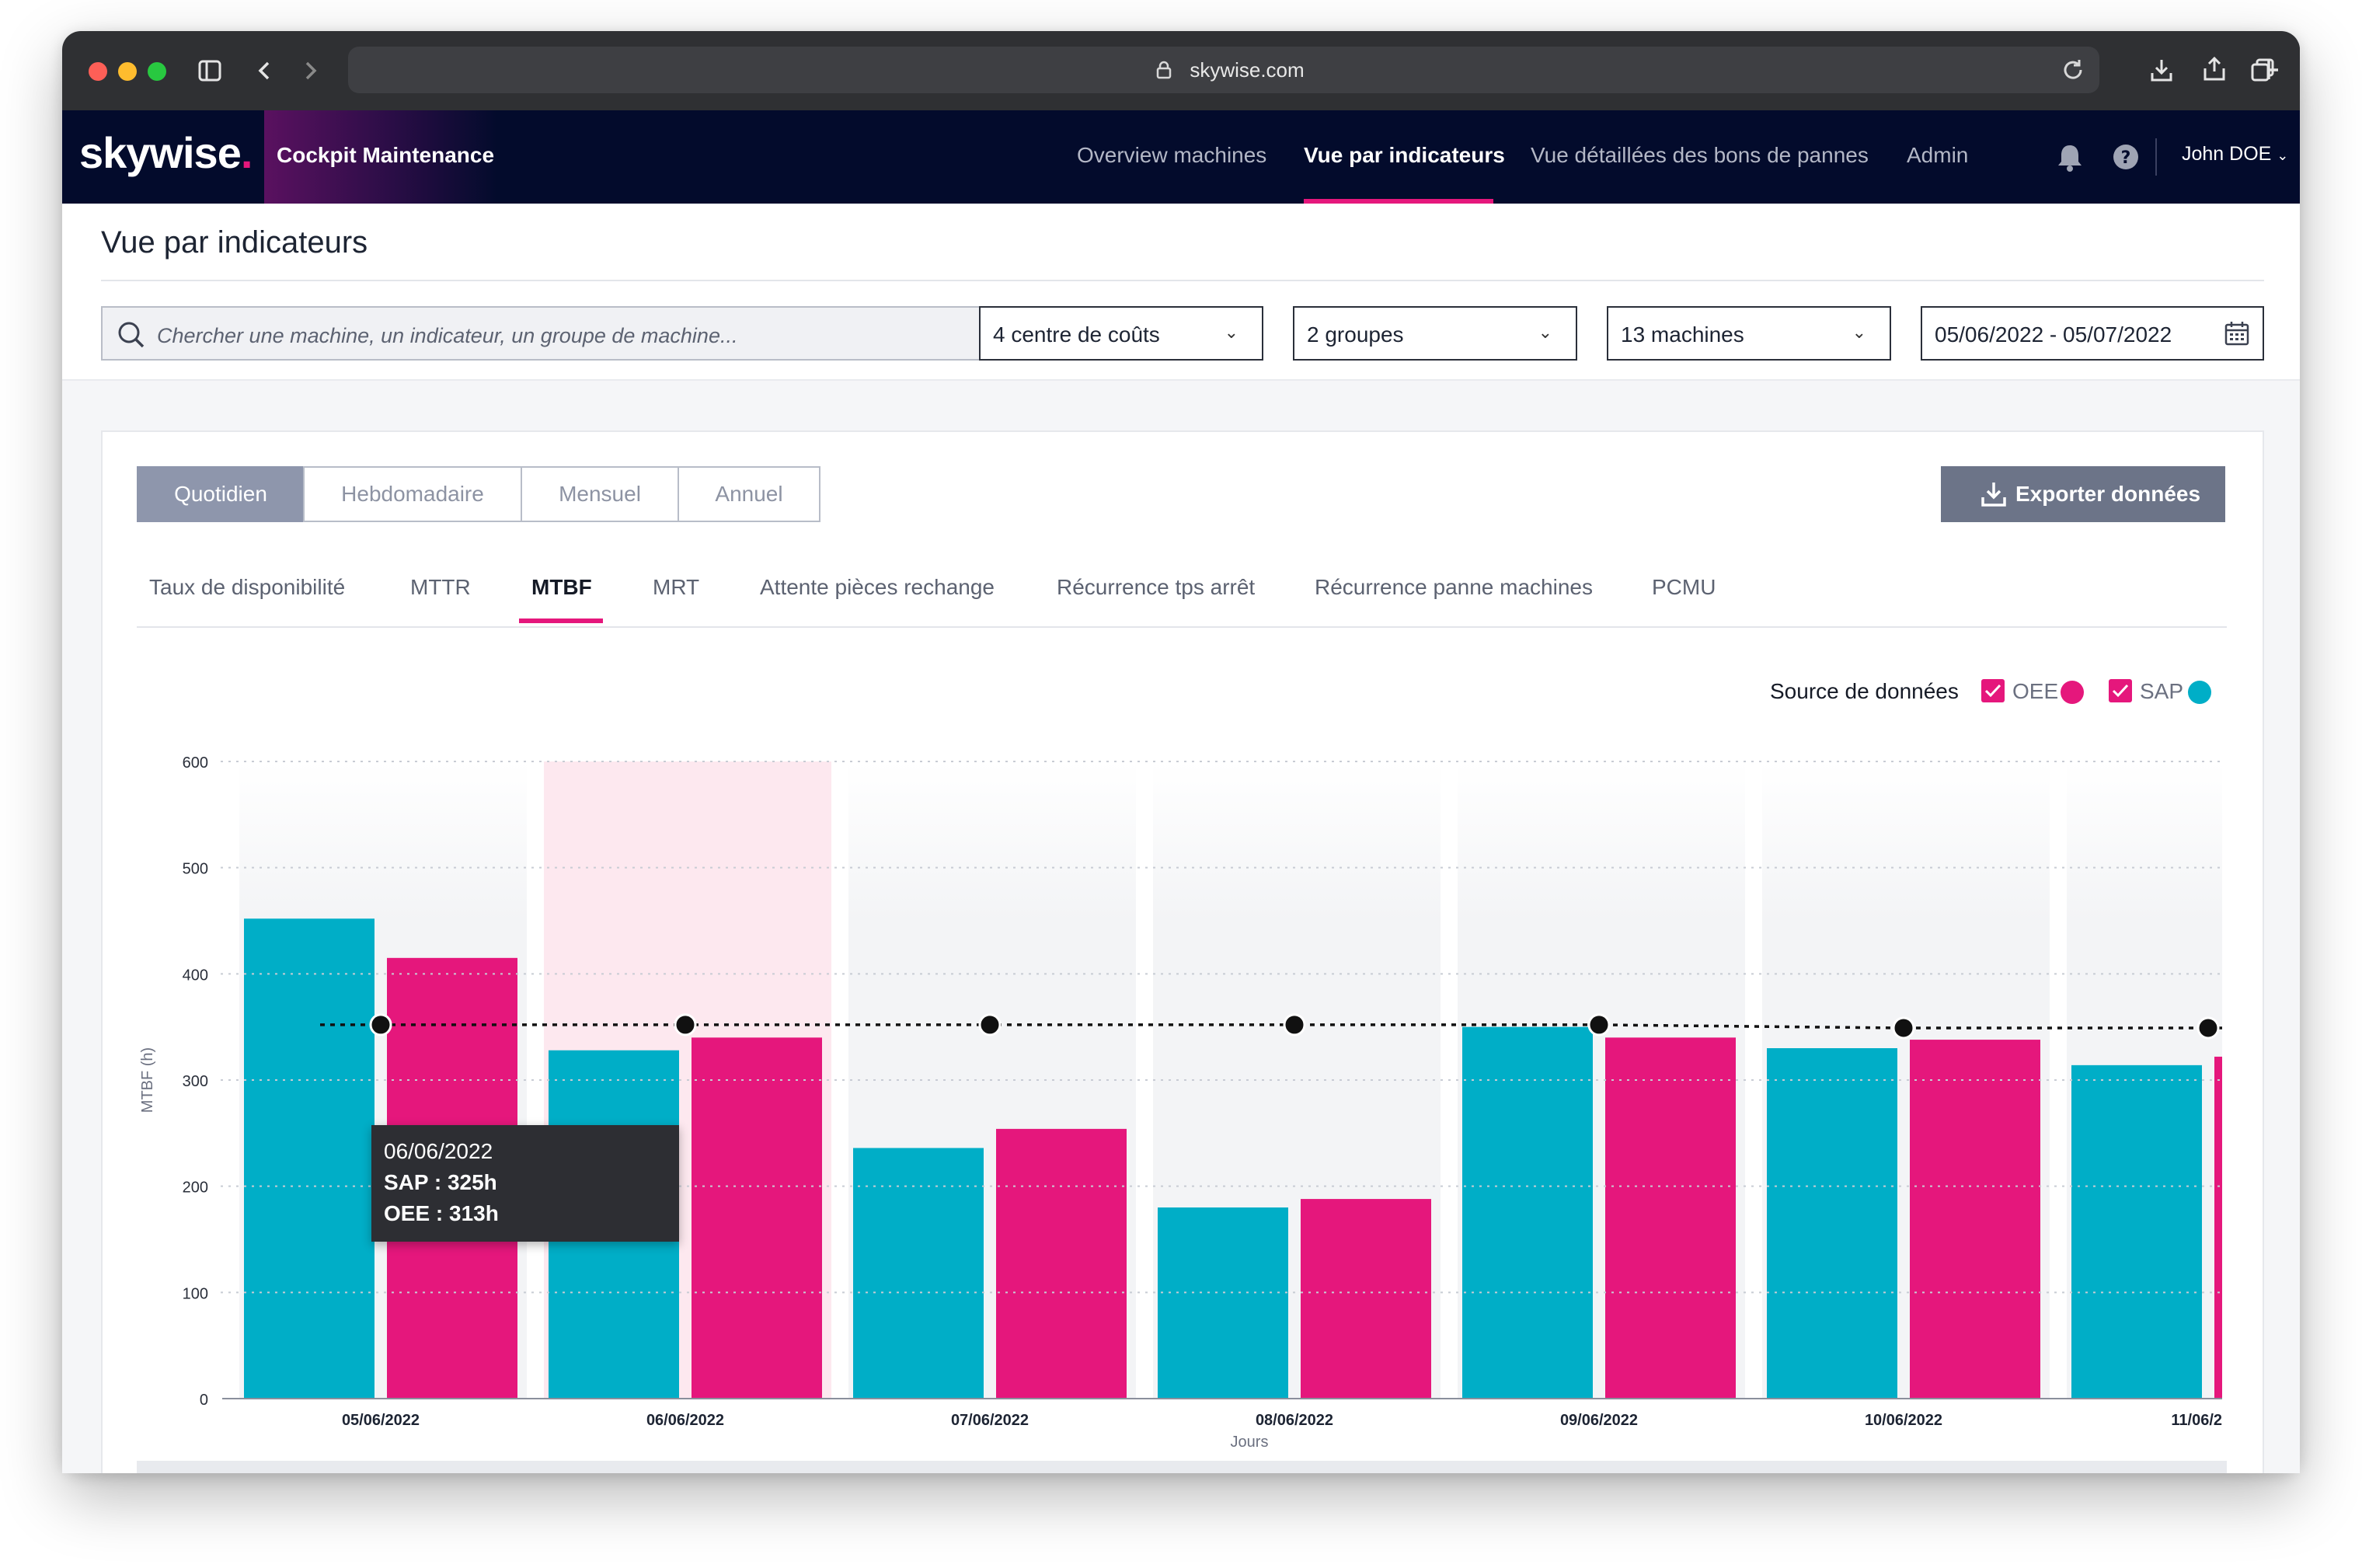  What do you see at coordinates (2214, 69) in the screenshot?
I see `share-icon` at bounding box center [2214, 69].